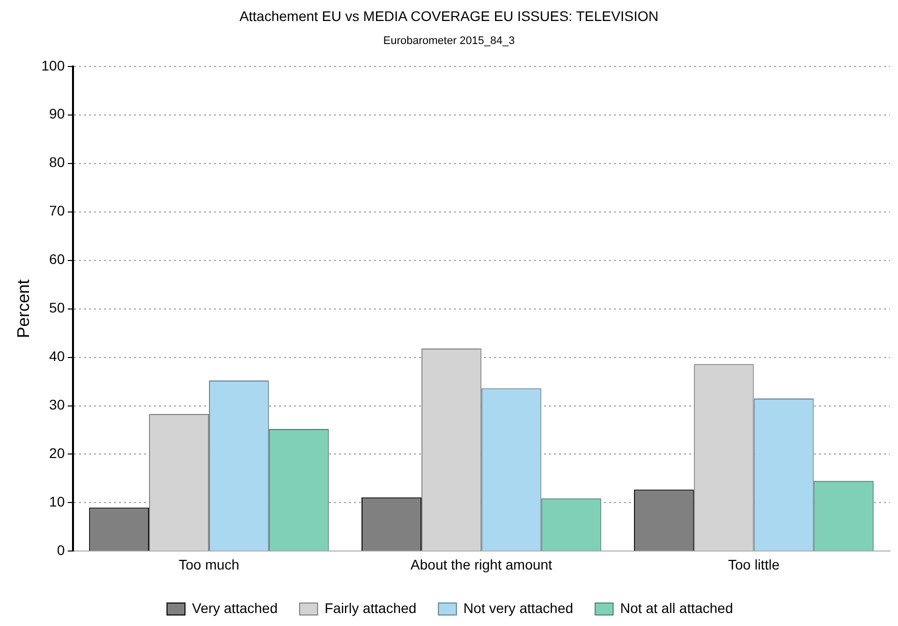  Describe the element at coordinates (57, 502) in the screenshot. I see `y-tick-label: 10` at that location.